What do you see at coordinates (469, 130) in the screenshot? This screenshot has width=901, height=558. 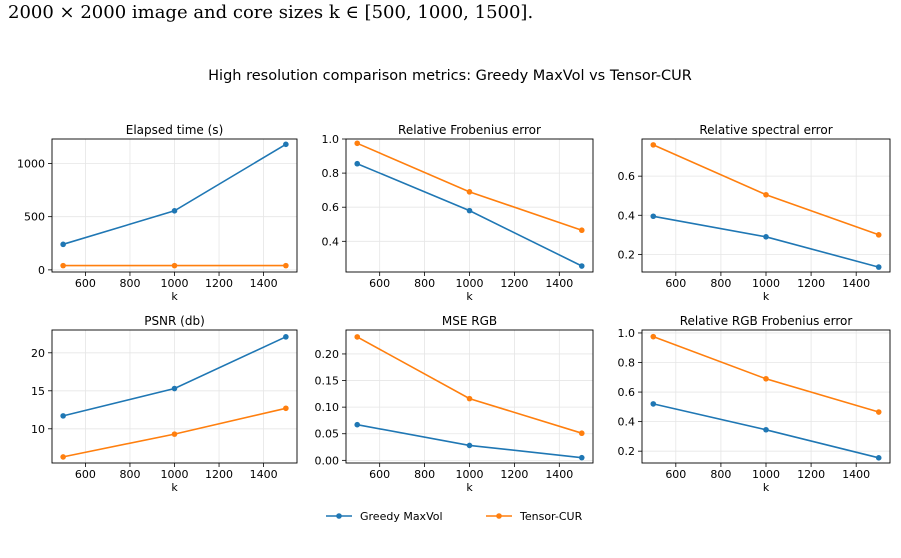 I see `subplot-title: Relative Frobenius error` at bounding box center [469, 130].